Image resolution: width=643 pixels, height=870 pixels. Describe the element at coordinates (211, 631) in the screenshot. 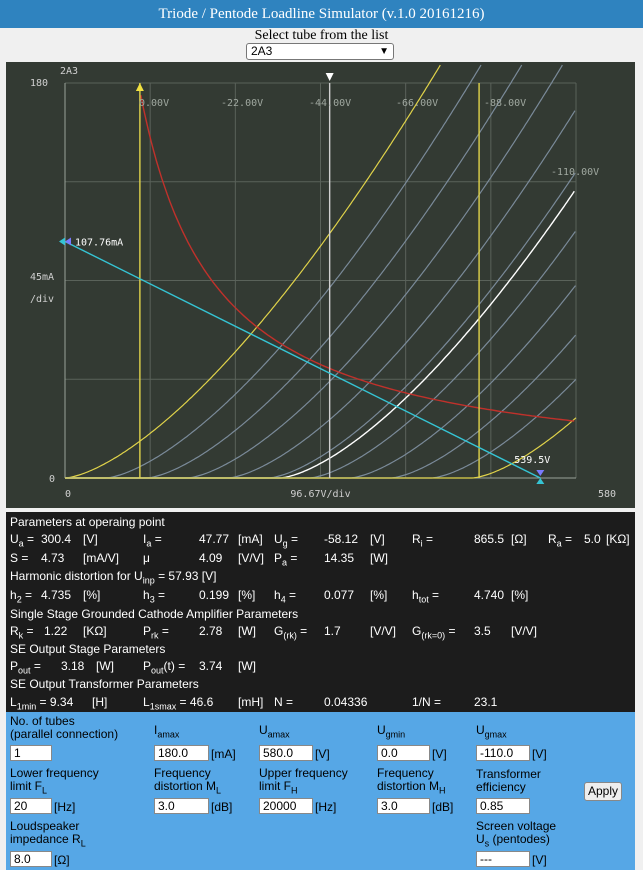

I see `prk-value: 2.78` at that location.